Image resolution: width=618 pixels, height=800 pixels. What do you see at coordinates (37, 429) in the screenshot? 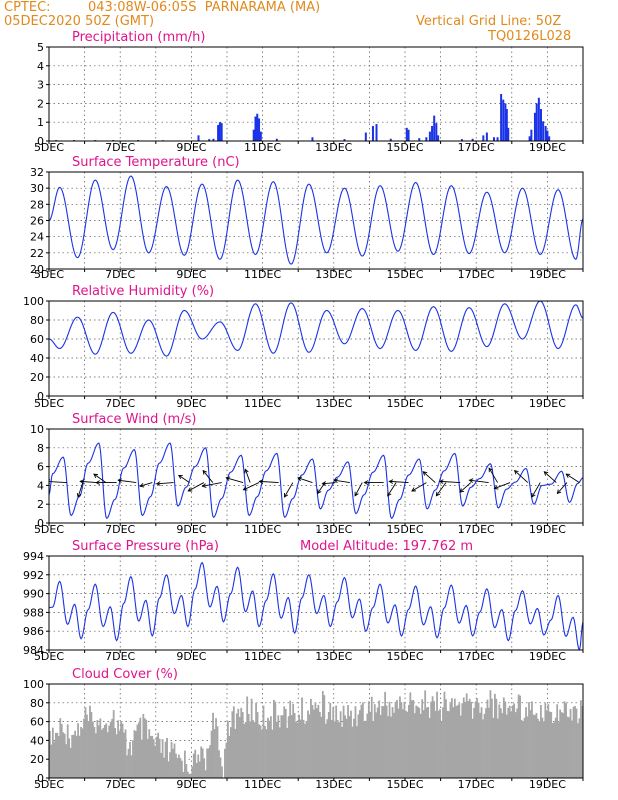
I see `y-tick-label: 10` at bounding box center [37, 429].